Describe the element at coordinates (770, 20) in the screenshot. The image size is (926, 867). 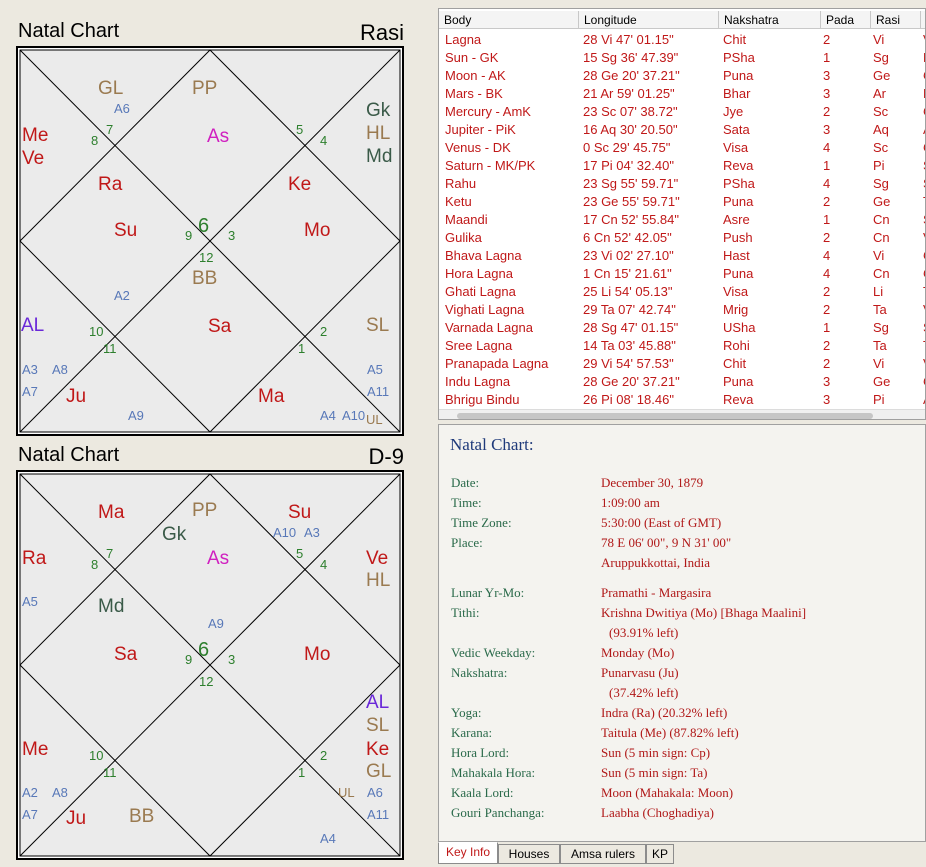
I see `column-header-nakshatra: Nakshatra` at that location.